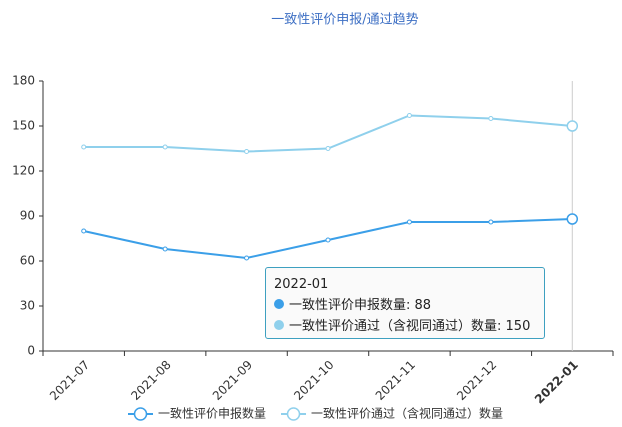 Image resolution: width=622 pixels, height=427 pixels. I want to click on tooltip-row: 一致性评价通过（含视同通过）数量150, so click(405, 326).